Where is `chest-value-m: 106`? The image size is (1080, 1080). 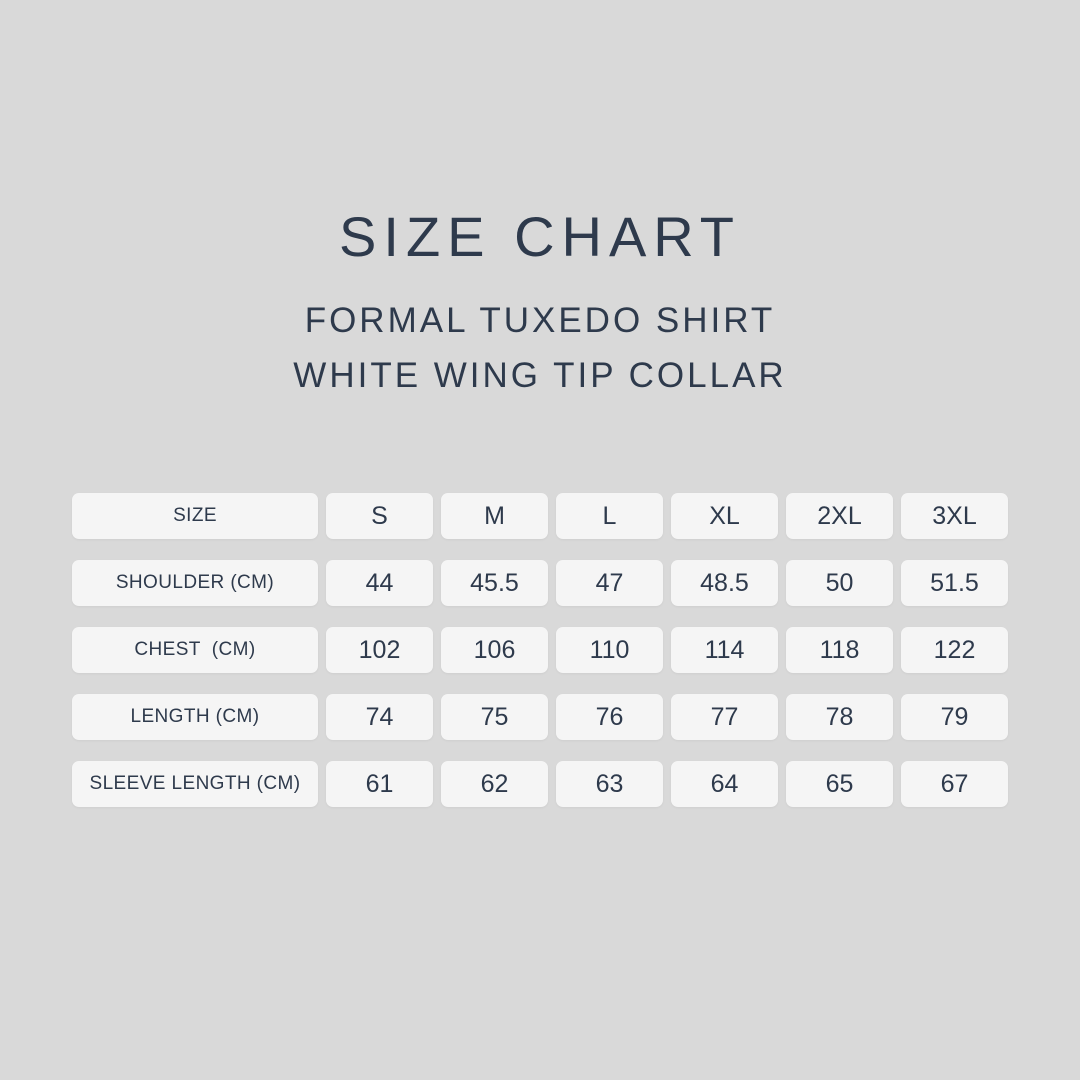 chest-value-m: 106 is located at coordinates (494, 650).